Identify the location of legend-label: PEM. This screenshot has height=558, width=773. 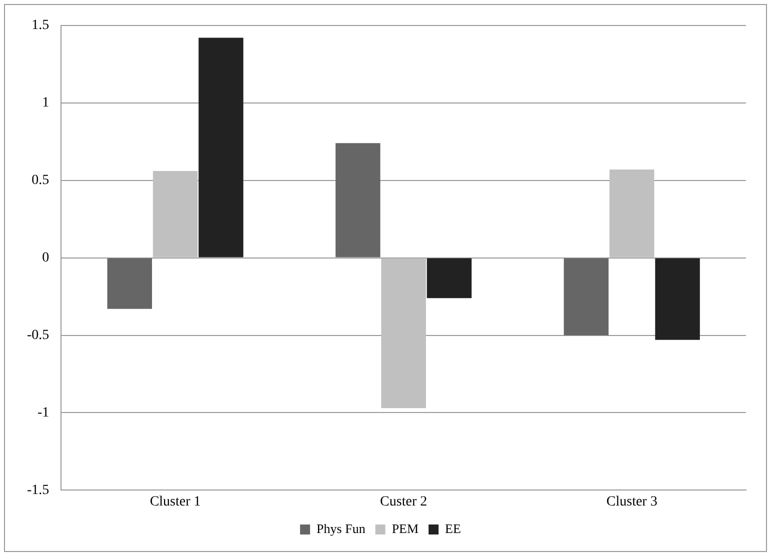
(405, 528).